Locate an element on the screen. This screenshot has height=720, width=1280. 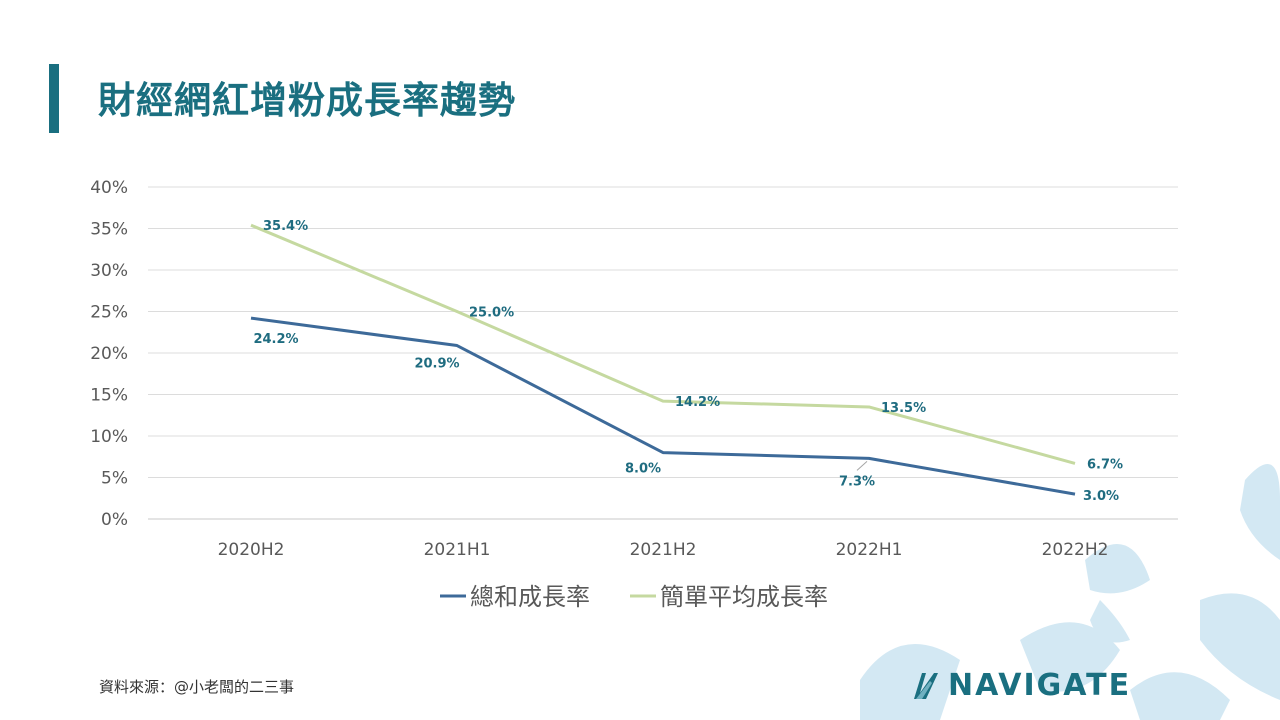
navigate-logo: NAVIGATE is located at coordinates (1021, 685).